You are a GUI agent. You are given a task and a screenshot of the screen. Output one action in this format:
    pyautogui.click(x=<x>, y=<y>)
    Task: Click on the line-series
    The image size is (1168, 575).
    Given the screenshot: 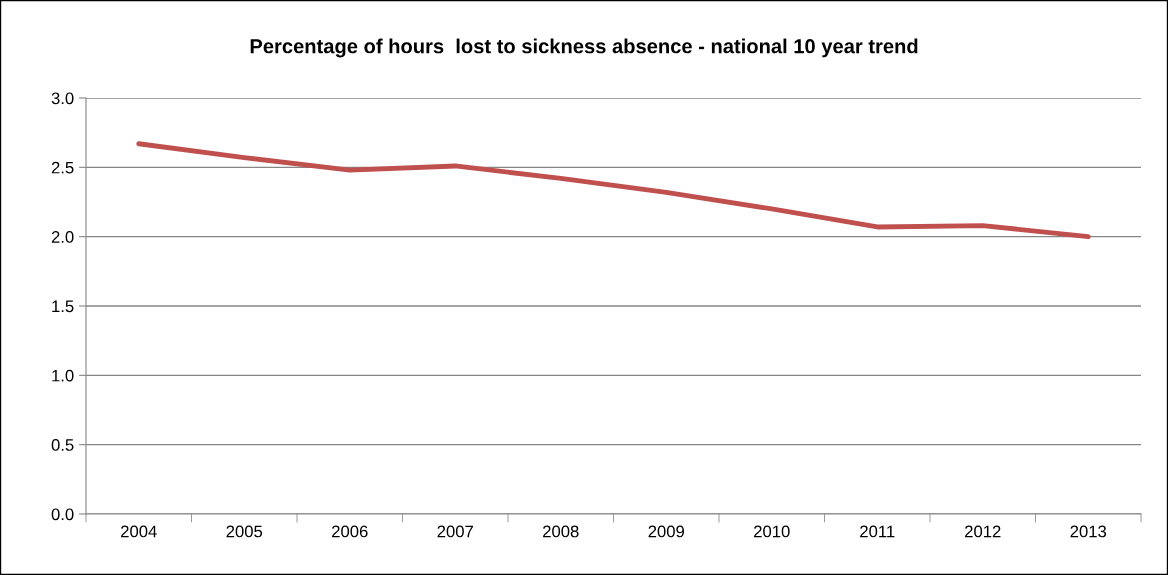 What is the action you would take?
    pyautogui.click(x=613, y=190)
    